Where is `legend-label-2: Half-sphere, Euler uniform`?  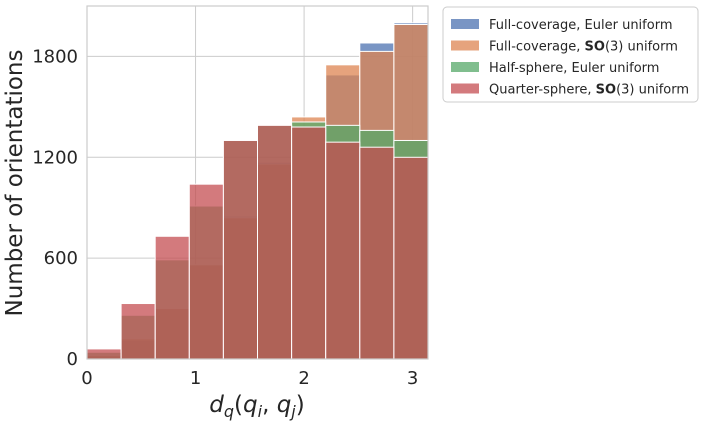
legend-label-2: Half-sphere, Euler uniform is located at coordinates (574, 68).